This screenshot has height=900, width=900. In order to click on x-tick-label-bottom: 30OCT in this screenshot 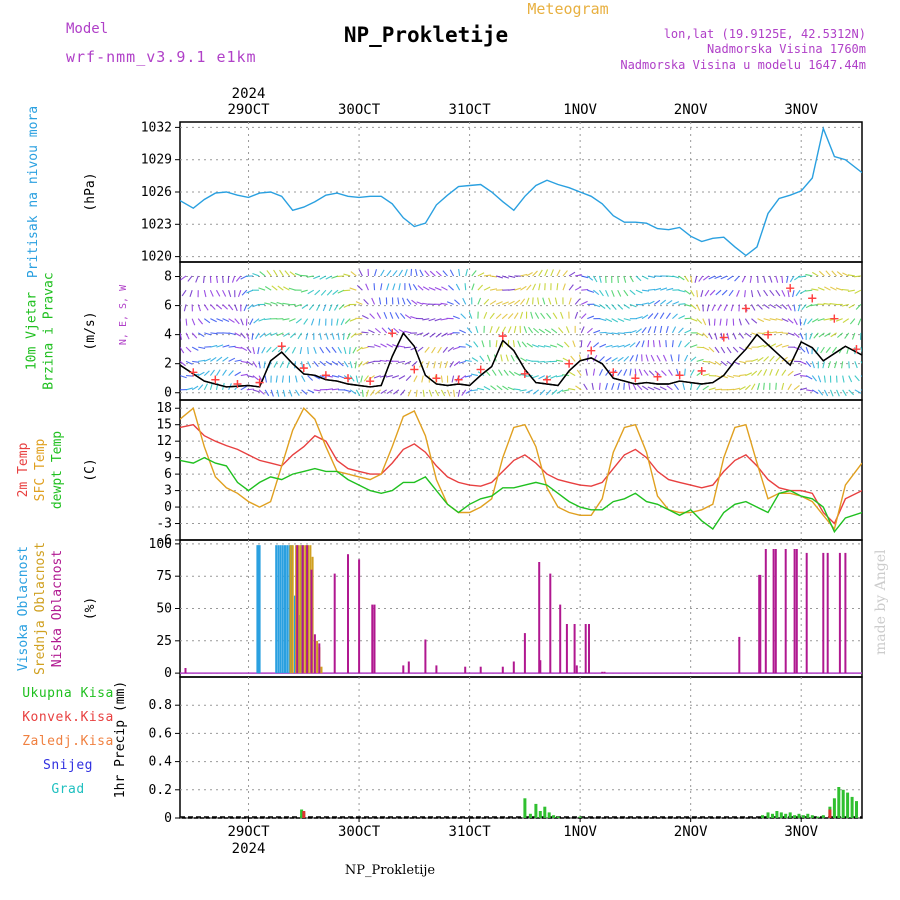, I will do `click(359, 832)`.